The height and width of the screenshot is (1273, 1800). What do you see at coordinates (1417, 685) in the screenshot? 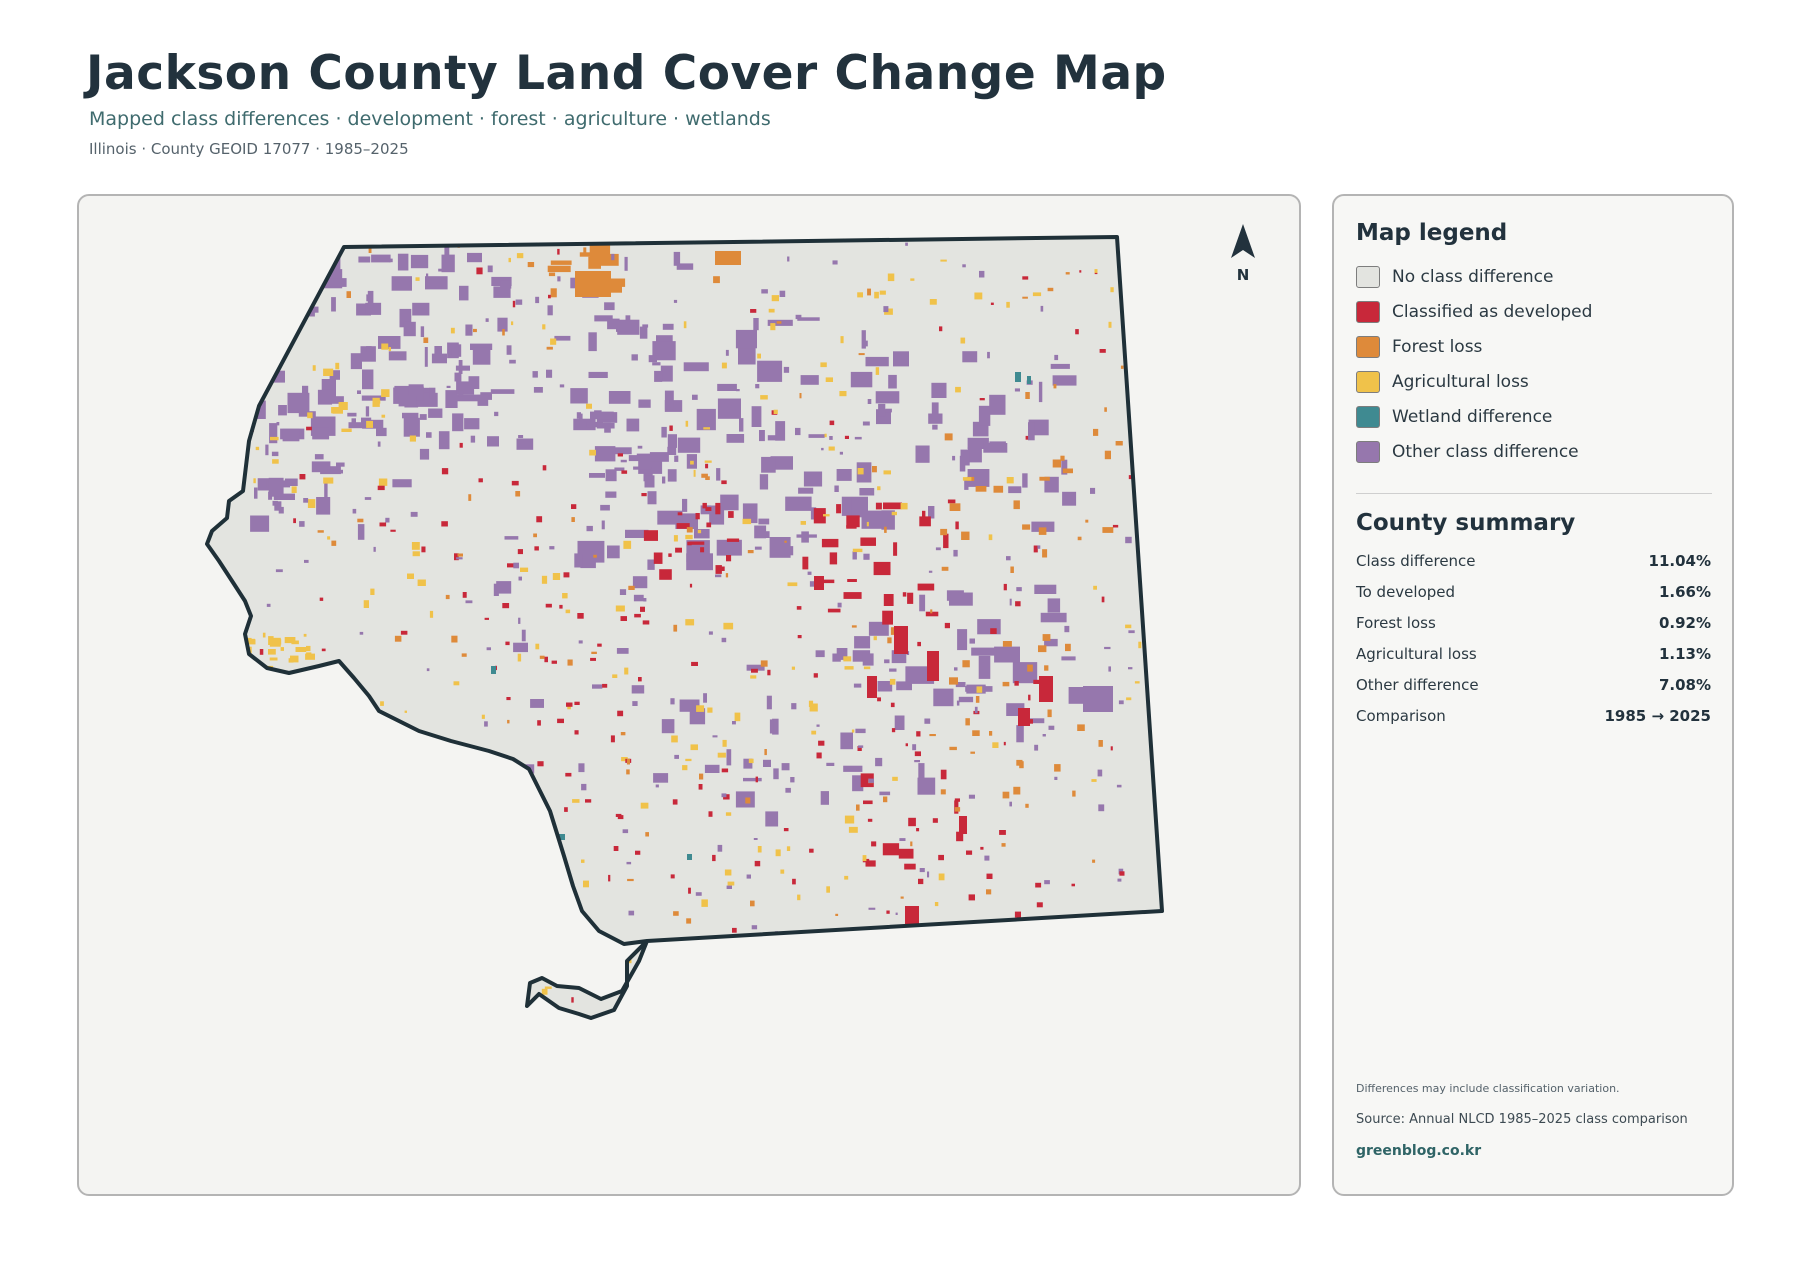
I see `summary-label: Other difference` at bounding box center [1417, 685].